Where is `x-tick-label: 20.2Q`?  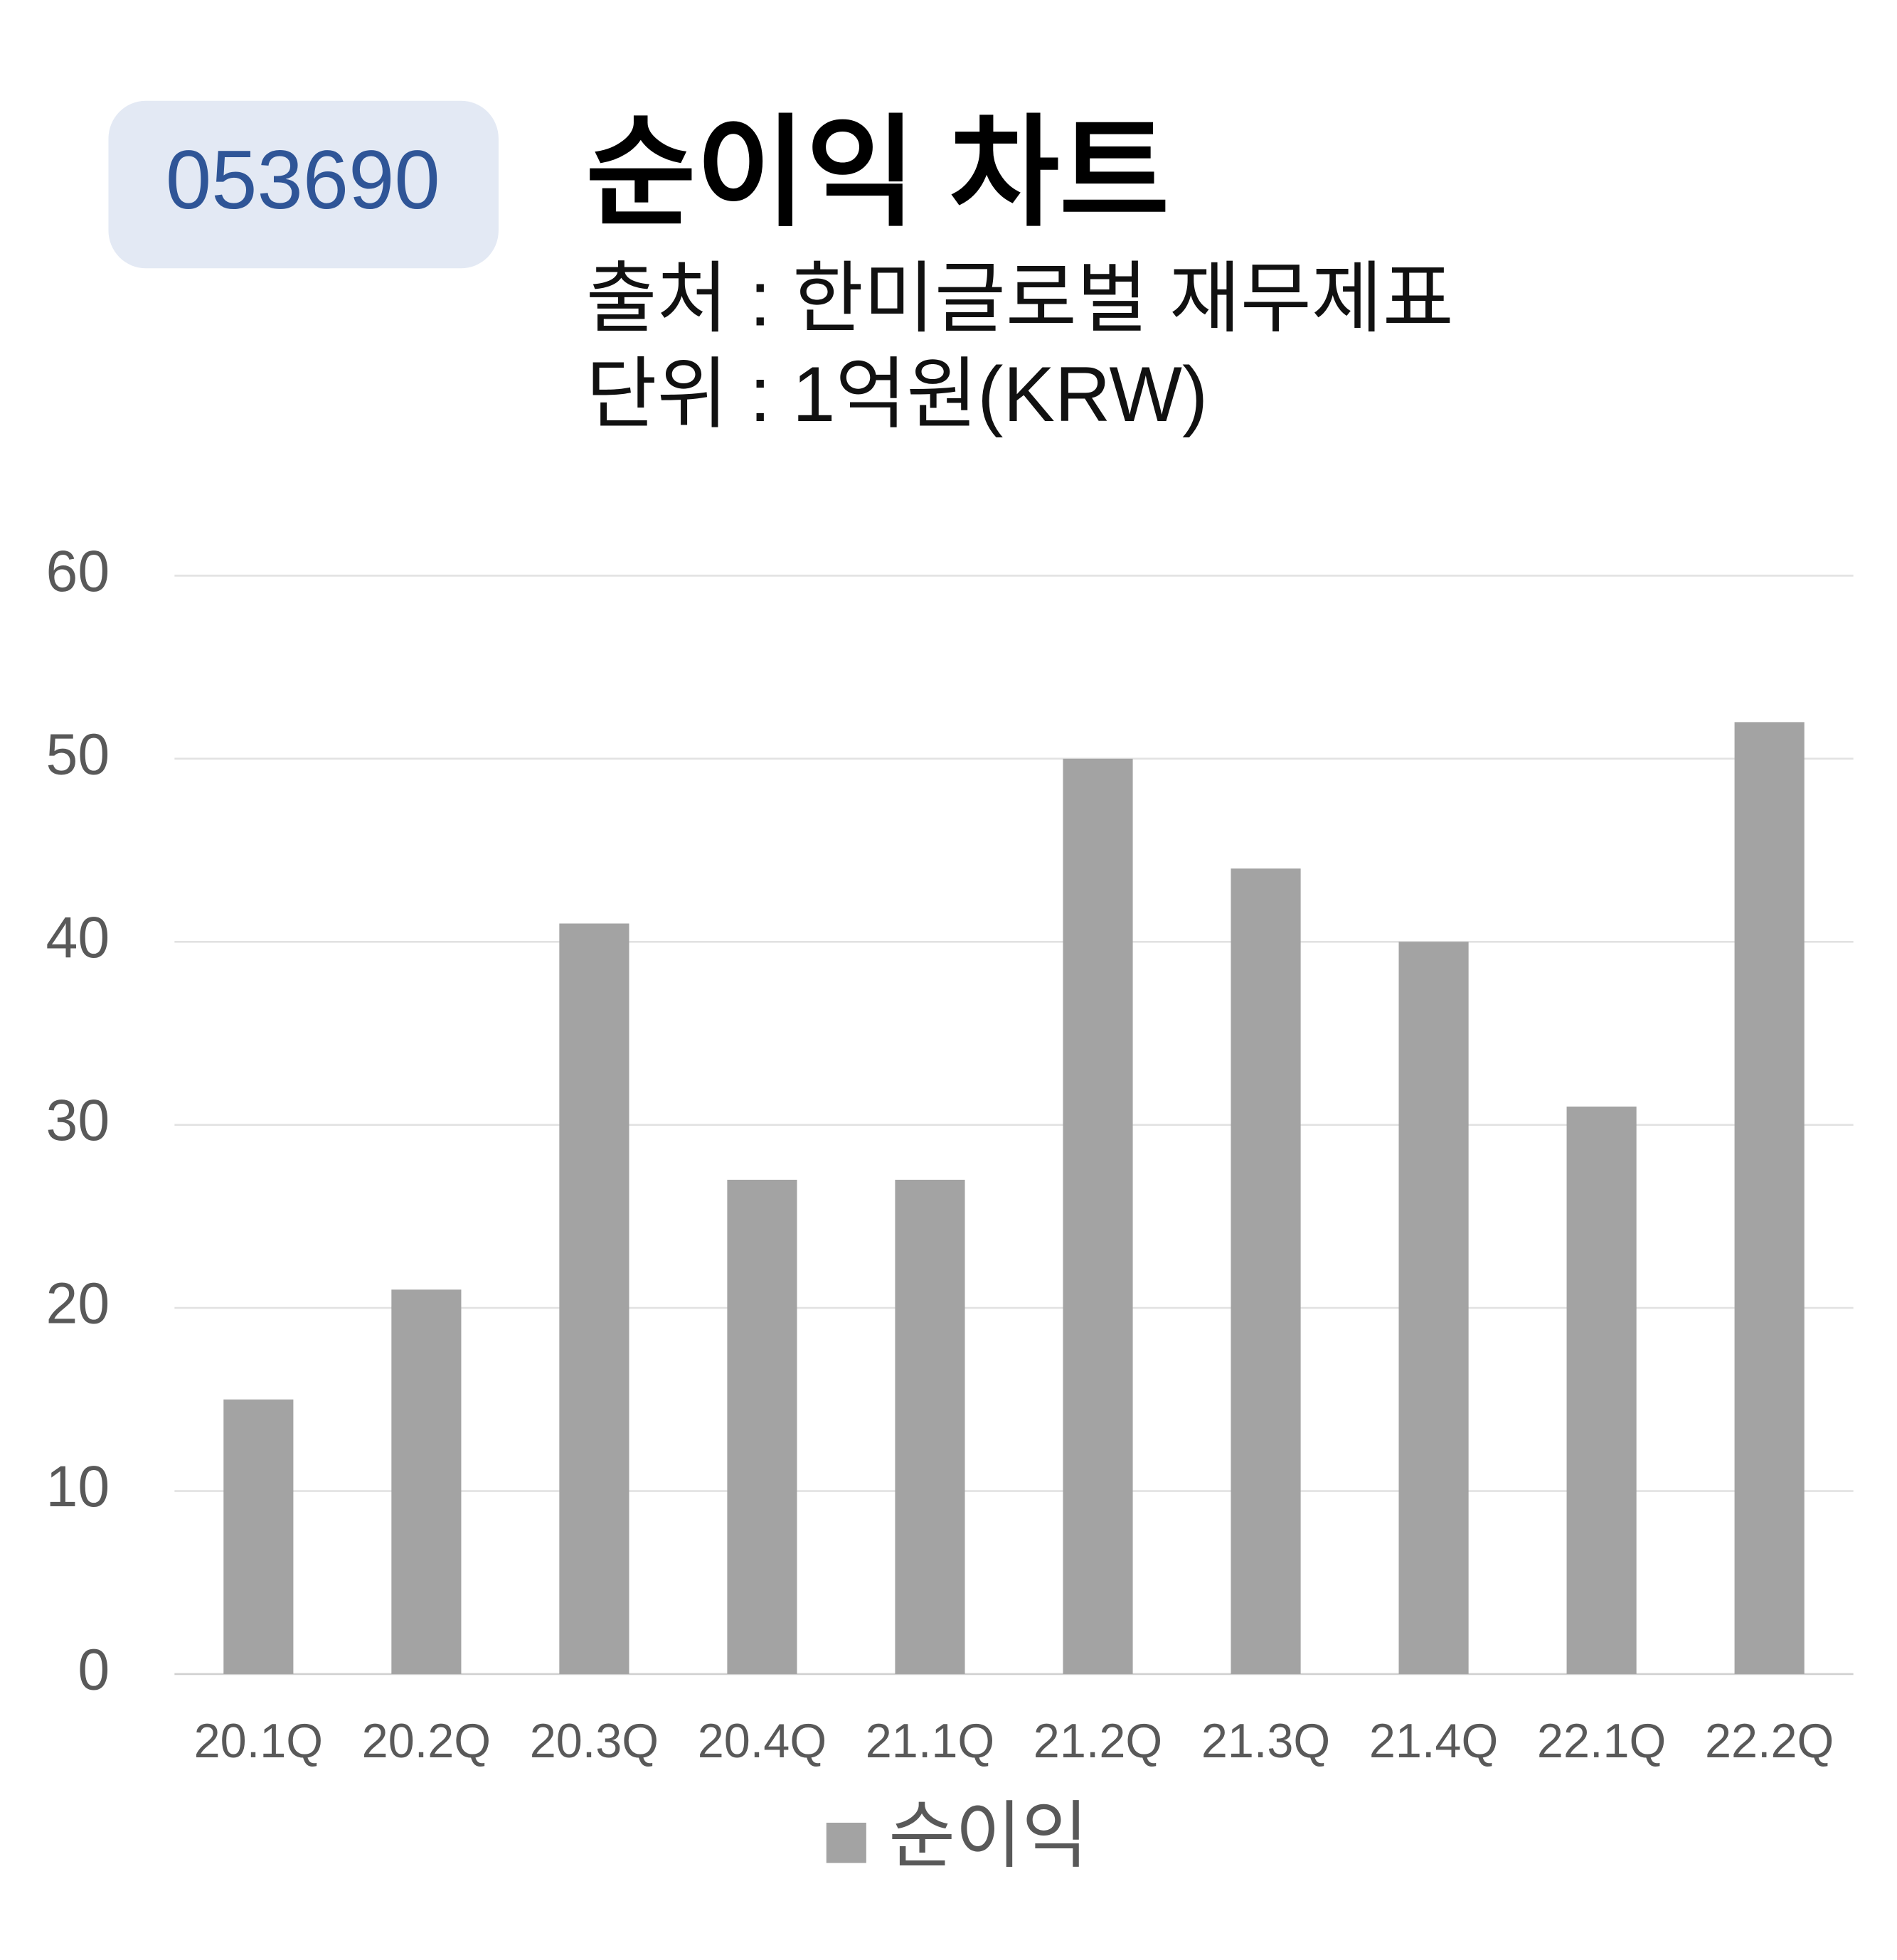
x-tick-label: 20.2Q is located at coordinates (427, 1741).